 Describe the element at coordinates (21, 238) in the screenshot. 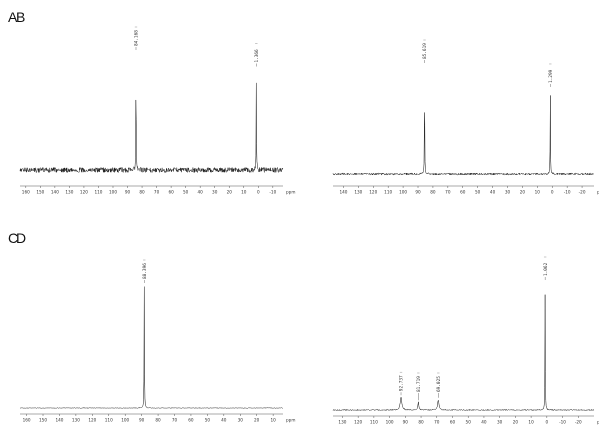

I see `panel-letter: D` at that location.